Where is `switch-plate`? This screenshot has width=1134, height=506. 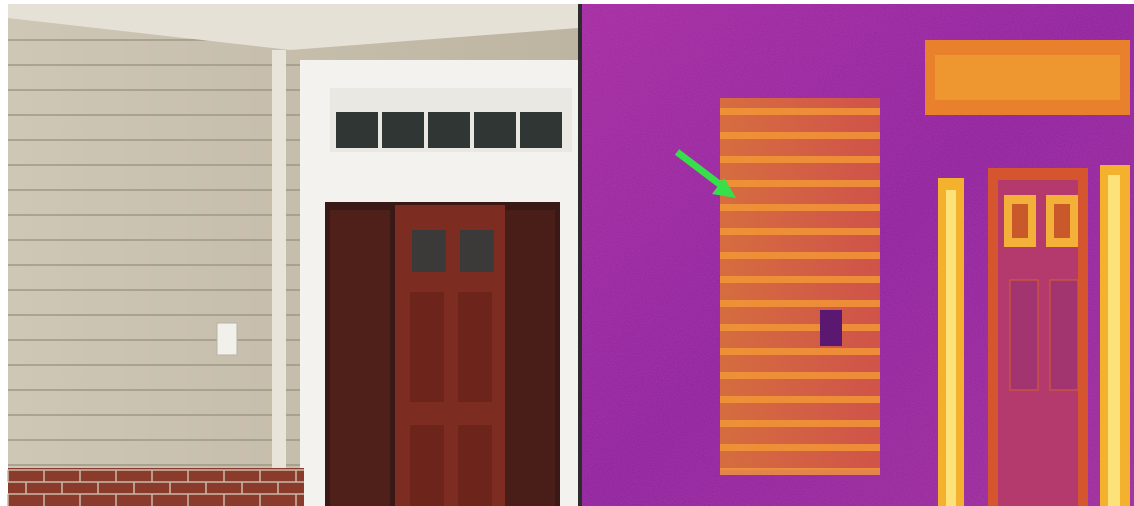
switch-plate is located at coordinates (227, 339).